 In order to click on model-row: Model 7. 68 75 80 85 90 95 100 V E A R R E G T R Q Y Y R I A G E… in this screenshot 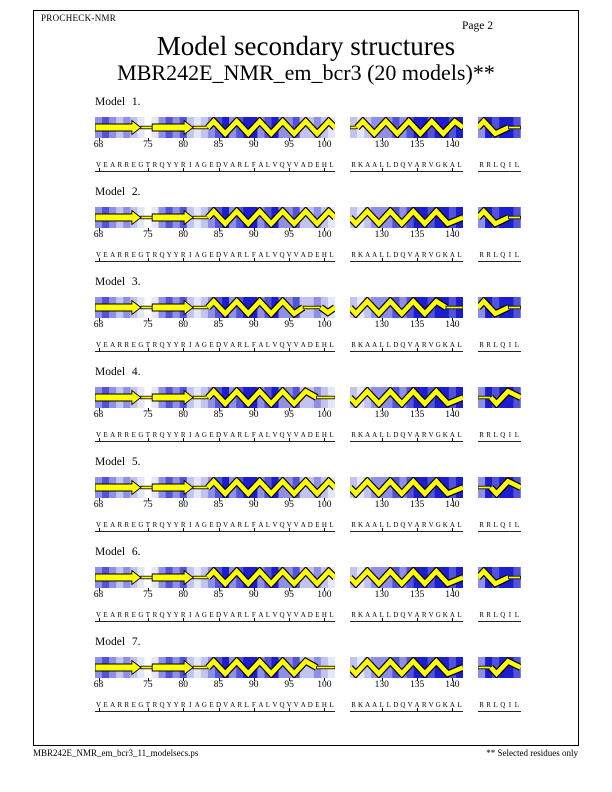, I will do `click(306, 680)`.